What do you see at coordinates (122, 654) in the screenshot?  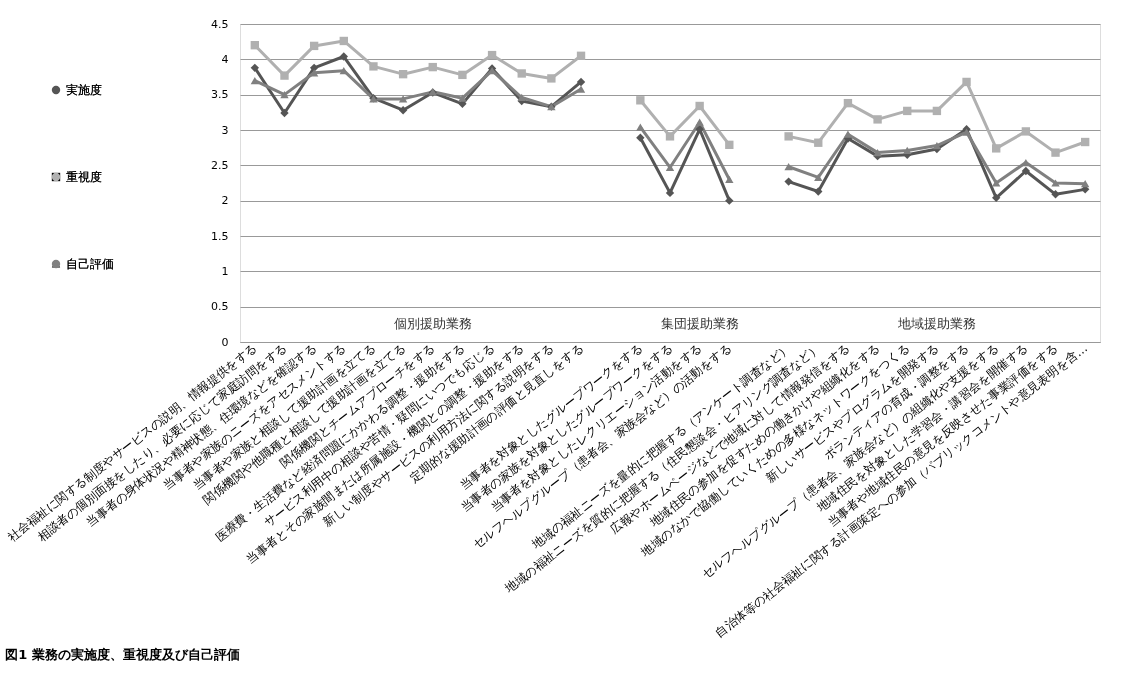 I see `text: 図1 業務の実施度、重視度及び自己評価` at bounding box center [122, 654].